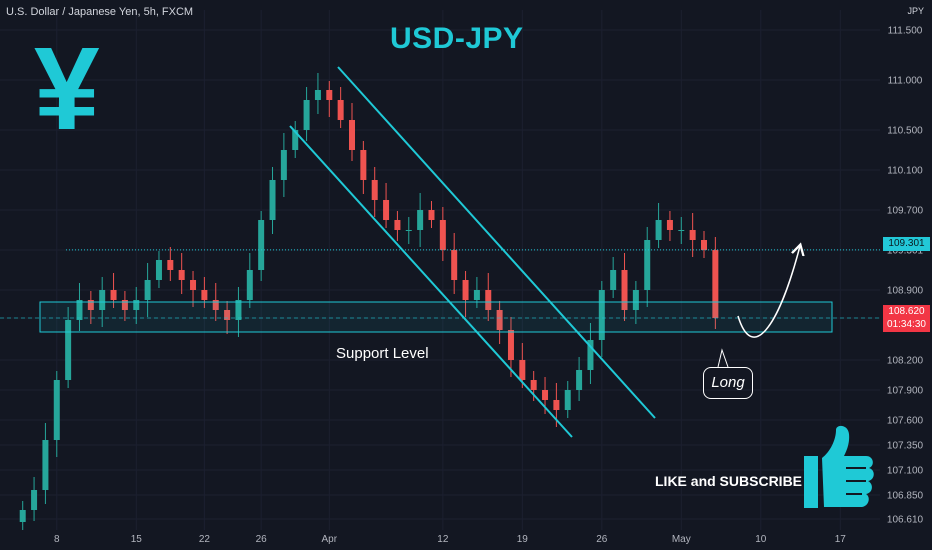 The height and width of the screenshot is (550, 932). What do you see at coordinates (905, 31) in the screenshot?
I see `y-tick-label: 111.500` at bounding box center [905, 31].